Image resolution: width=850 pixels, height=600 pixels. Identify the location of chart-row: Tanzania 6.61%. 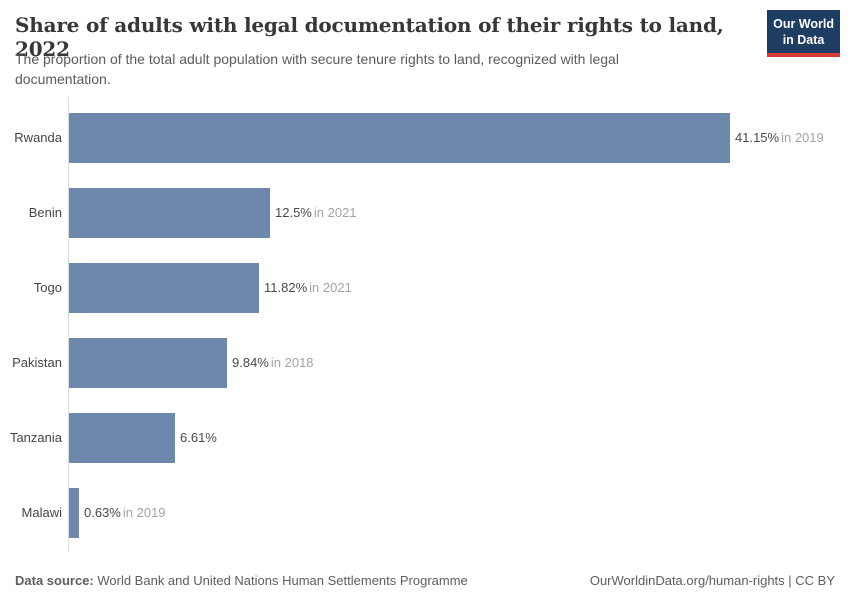
(425, 438).